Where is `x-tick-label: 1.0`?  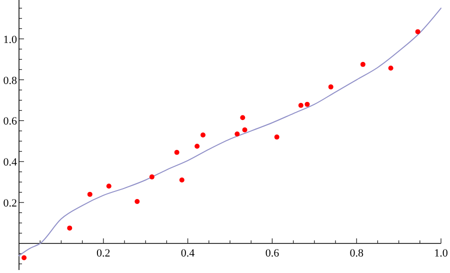
x-tick-label: 1.0 is located at coordinates (441, 253).